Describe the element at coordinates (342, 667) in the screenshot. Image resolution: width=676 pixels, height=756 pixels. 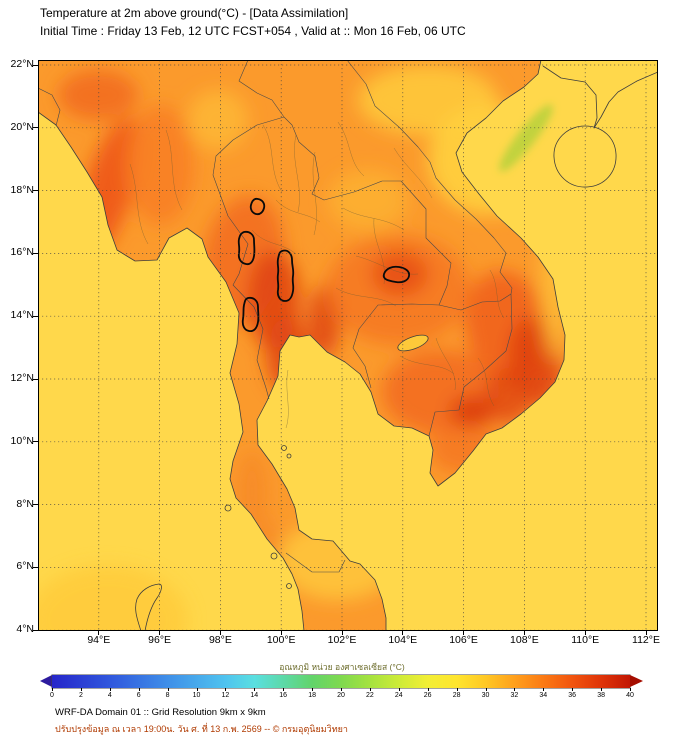
I see `colorbar-label: อุณหภูมิ หน่วย องศาเซลเซียส (°C)` at that location.